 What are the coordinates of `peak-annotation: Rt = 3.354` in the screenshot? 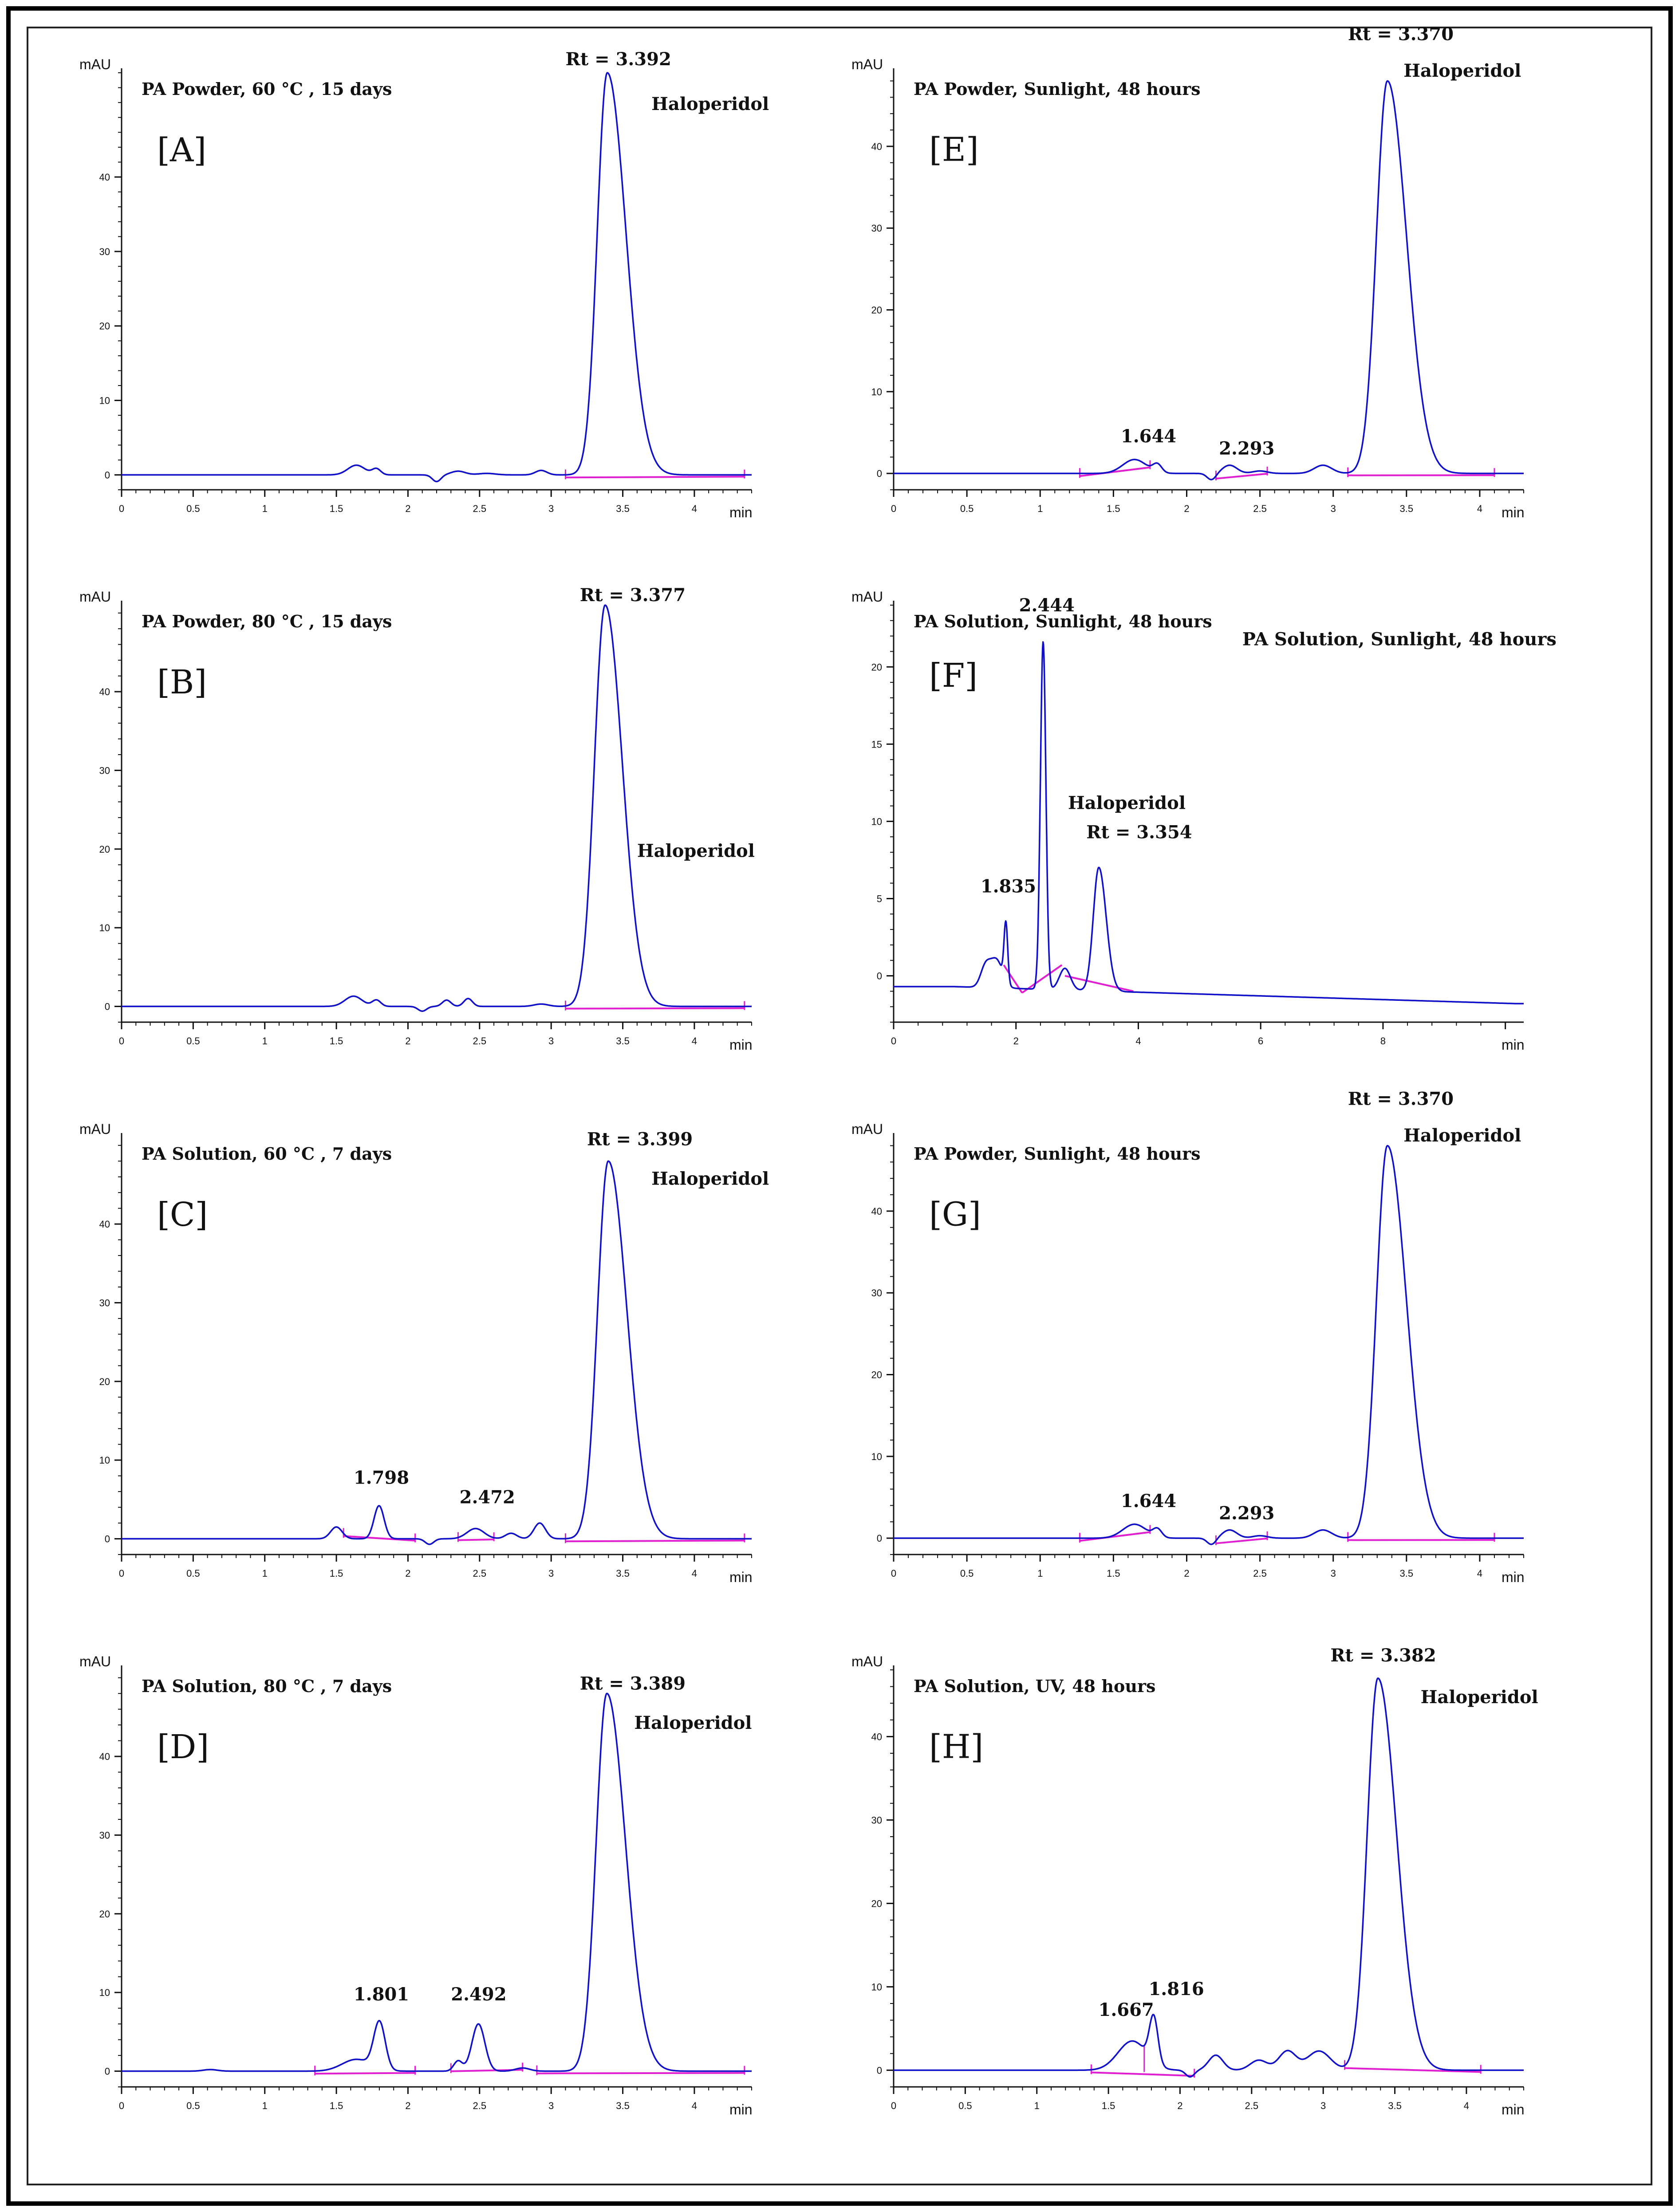 It's located at (1139, 833).